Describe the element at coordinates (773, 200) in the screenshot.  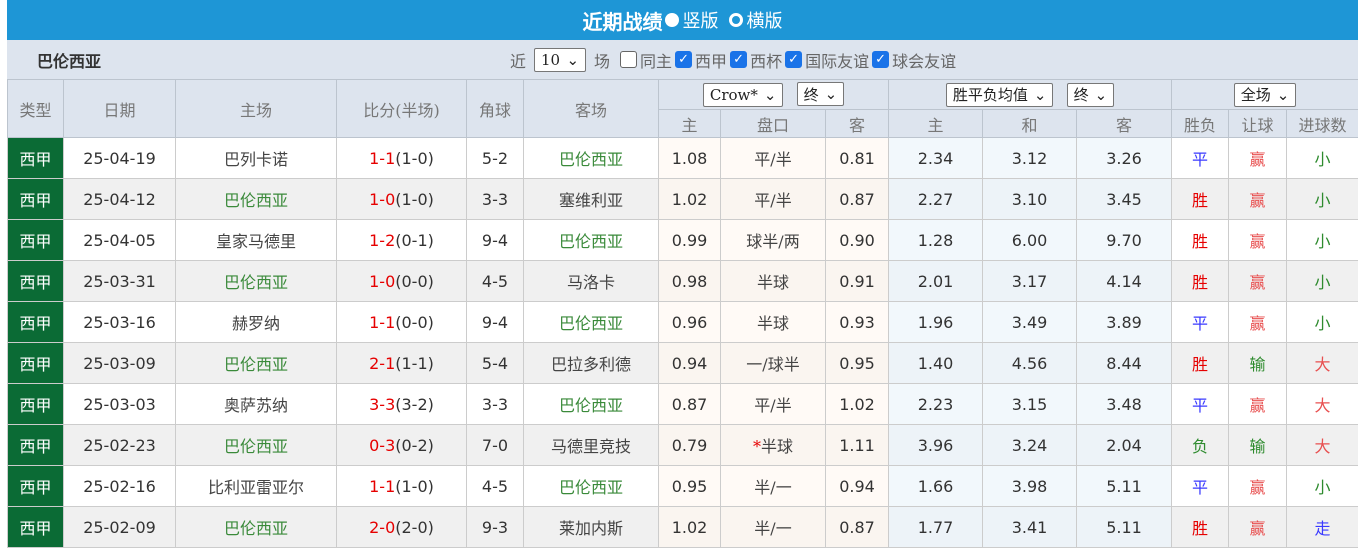
I see `ah_l-text: 平/半` at that location.